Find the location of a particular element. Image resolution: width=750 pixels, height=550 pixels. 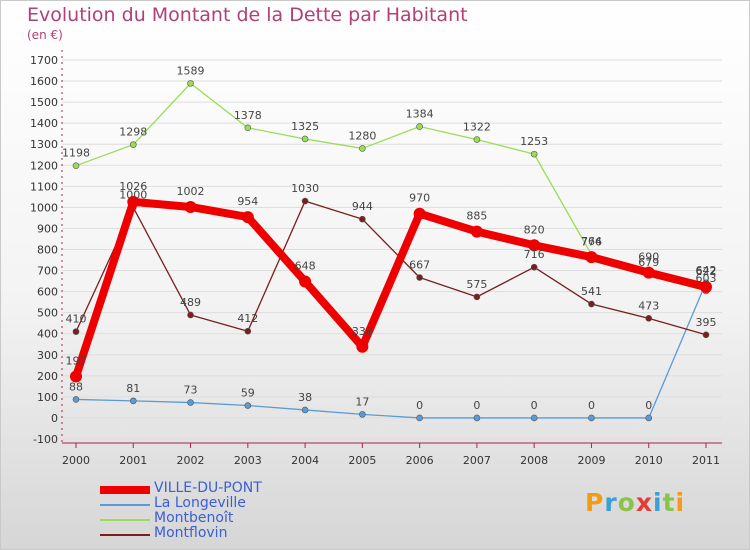

data-label: 81 is located at coordinates (133, 388).